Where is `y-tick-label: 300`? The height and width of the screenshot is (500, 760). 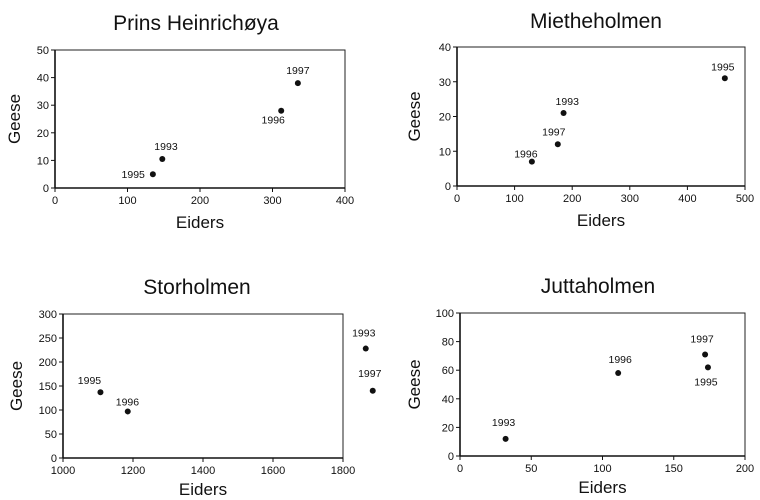 y-tick-label: 300 is located at coordinates (48, 315).